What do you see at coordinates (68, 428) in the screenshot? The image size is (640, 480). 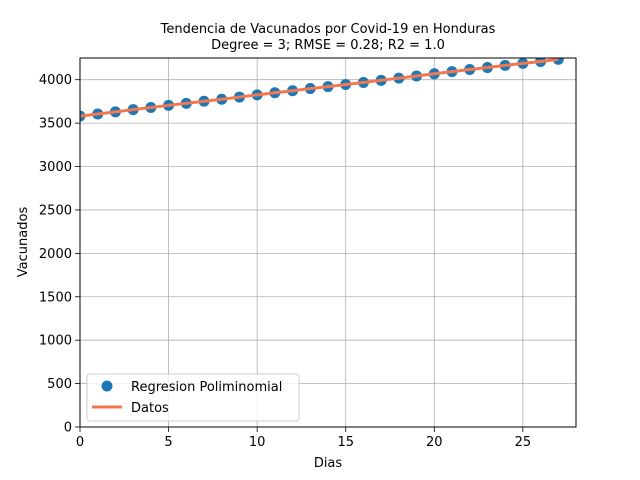 I see `y-tick-label: 0` at bounding box center [68, 428].